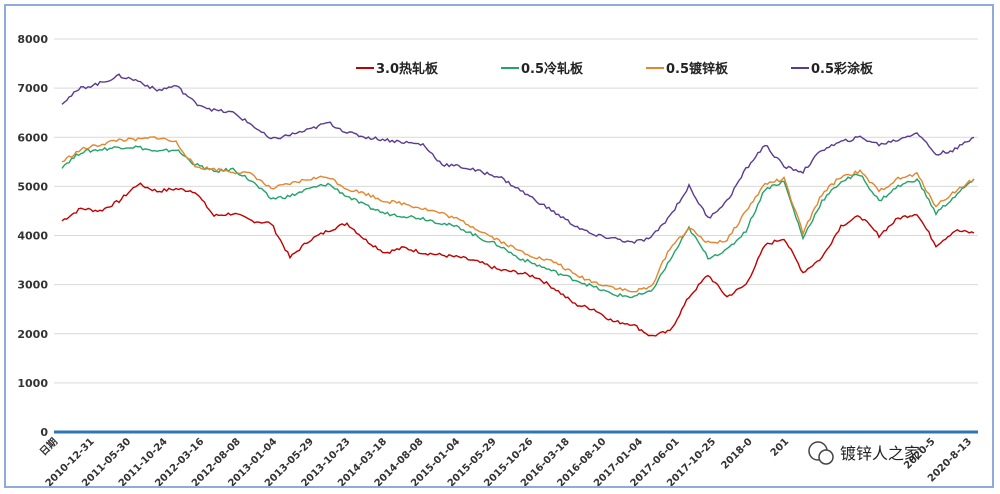 This screenshot has height=494, width=1000. What do you see at coordinates (32, 88) in the screenshot?
I see `y-tick-label: 7000` at bounding box center [32, 88].